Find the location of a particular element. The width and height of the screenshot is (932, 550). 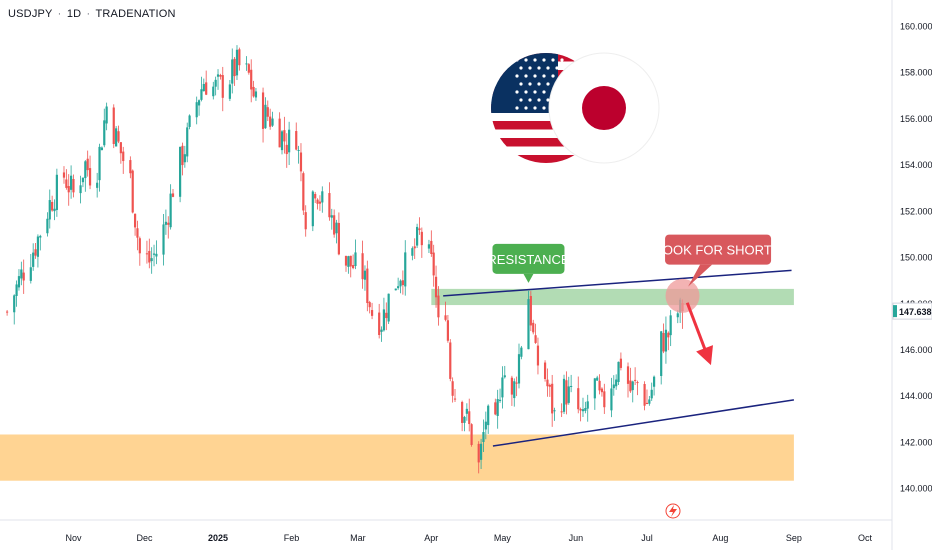

down-arrow-head is located at coordinates (704, 355).